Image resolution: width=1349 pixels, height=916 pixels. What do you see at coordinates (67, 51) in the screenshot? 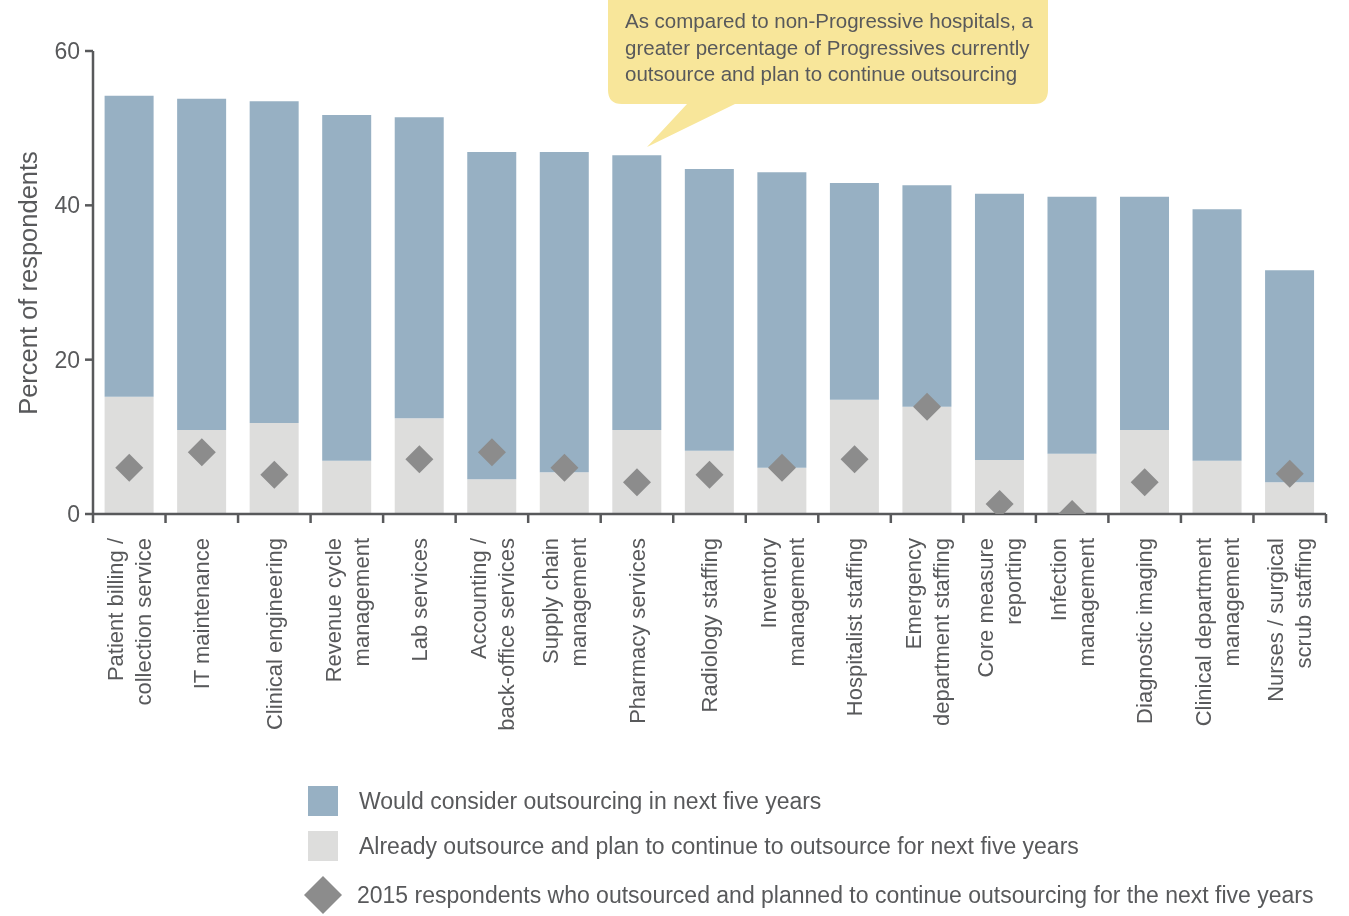
I see `y-tick-label: 60` at bounding box center [67, 51].